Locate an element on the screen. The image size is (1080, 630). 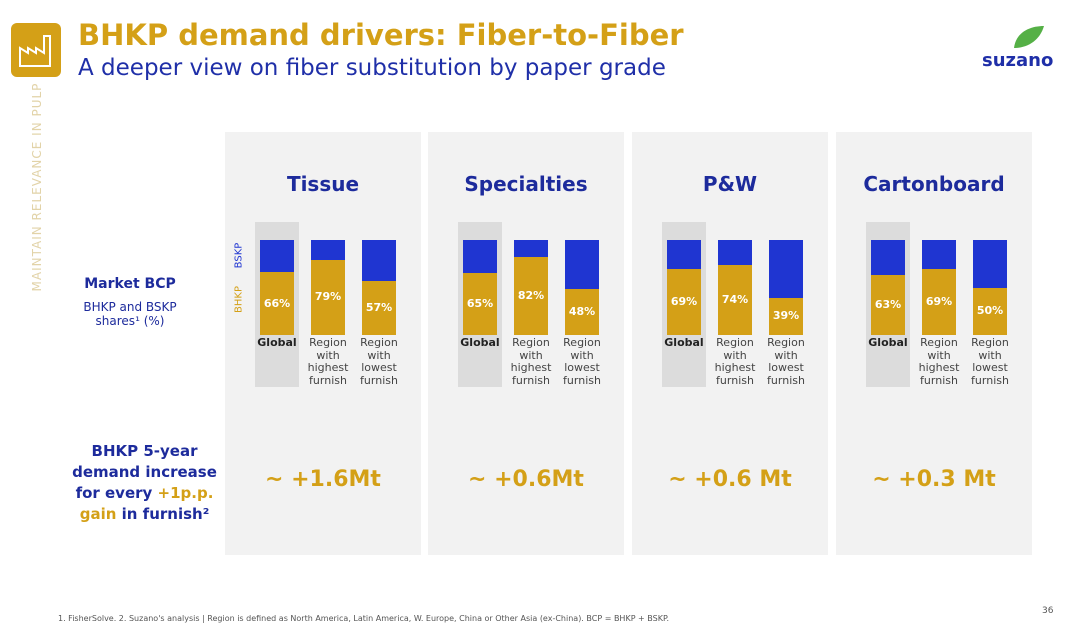
panel-title: Tissue is located at coordinates (323, 184).